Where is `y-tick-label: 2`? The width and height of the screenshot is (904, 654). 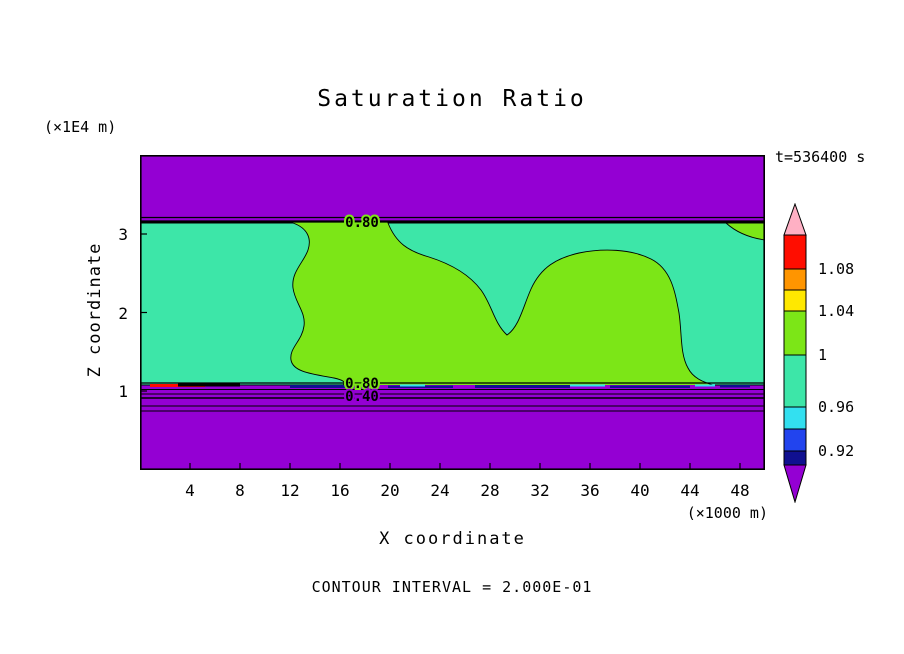 y-tick-label: 2 is located at coordinates (123, 313).